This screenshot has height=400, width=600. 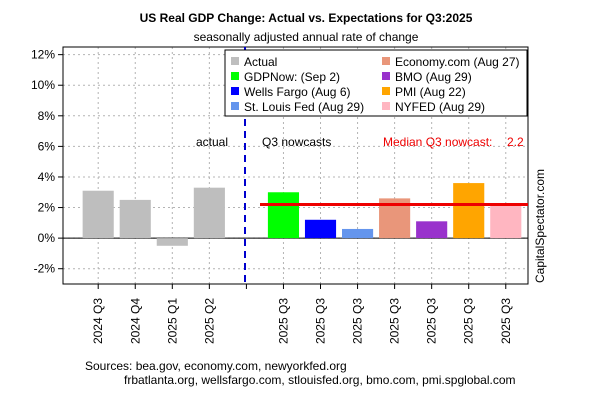 I want to click on x-tick-label-10: 2025 Q3, so click(x=469, y=321).